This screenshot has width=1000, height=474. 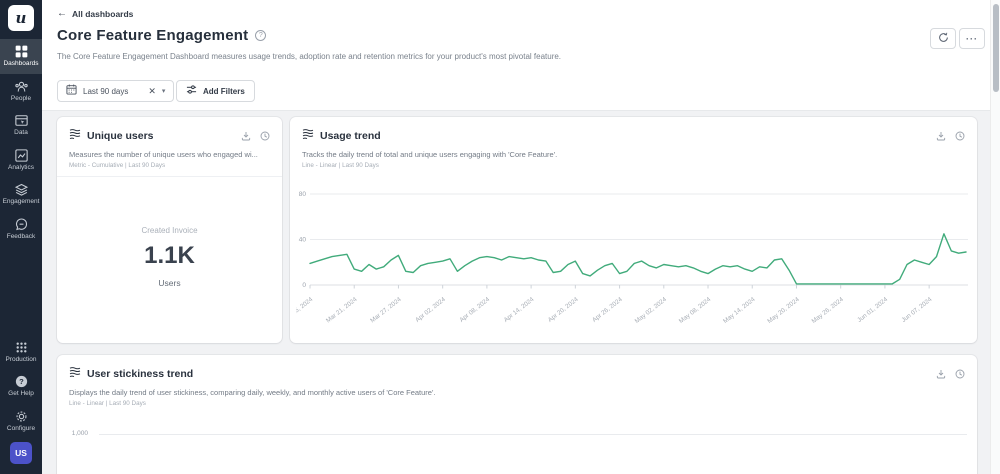 I want to click on svg-text: May 20, 2024, so click(x=783, y=310).